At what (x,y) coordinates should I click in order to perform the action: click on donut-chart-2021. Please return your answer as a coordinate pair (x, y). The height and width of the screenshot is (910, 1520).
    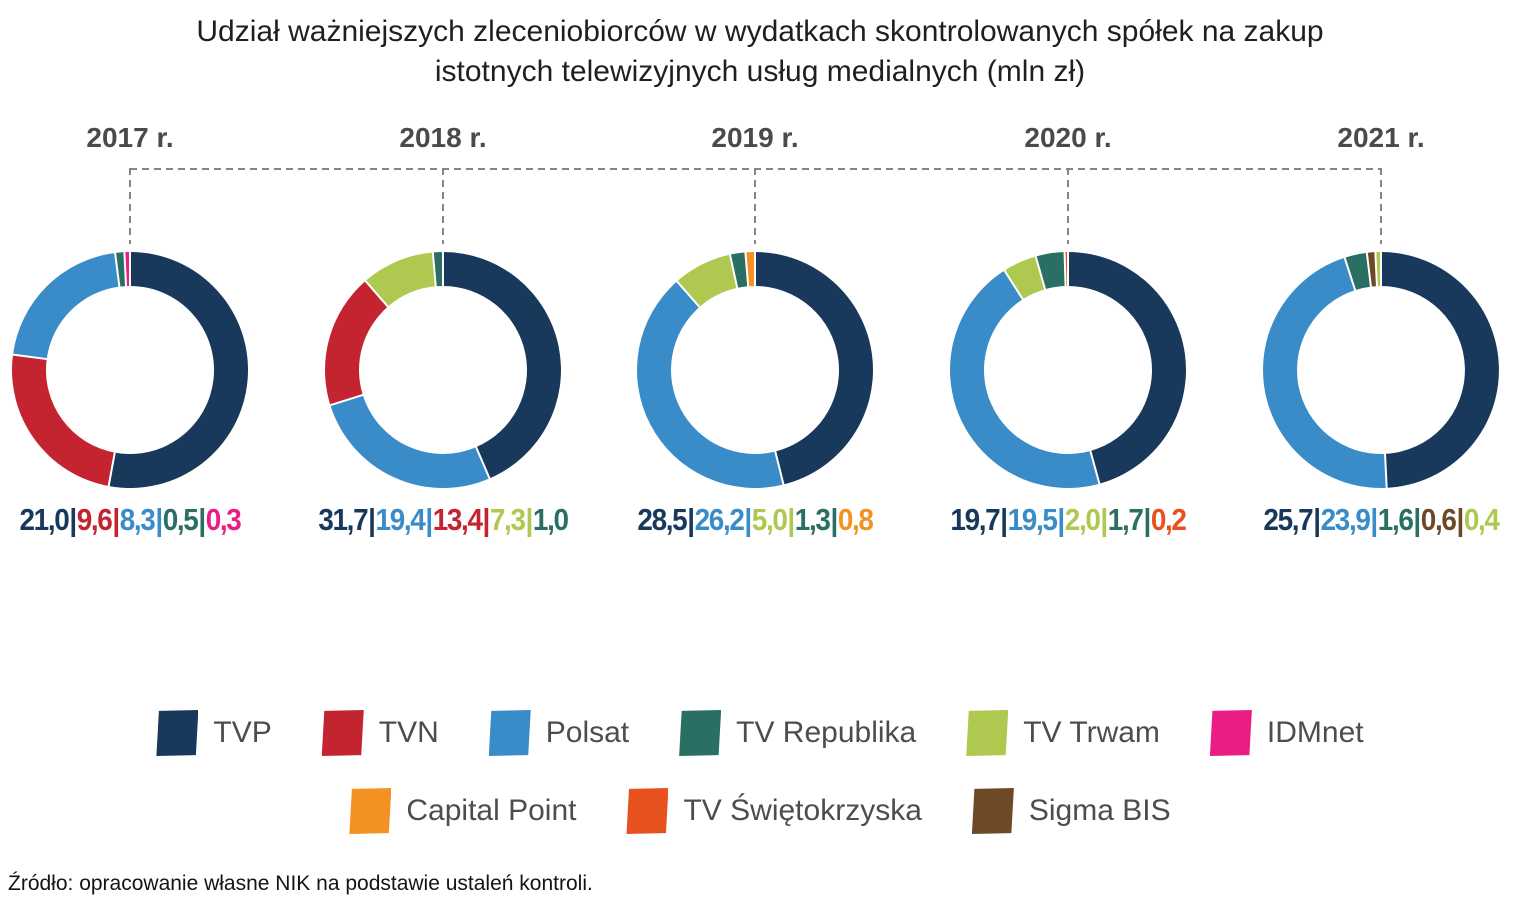
    Looking at the image, I should click on (1381, 370).